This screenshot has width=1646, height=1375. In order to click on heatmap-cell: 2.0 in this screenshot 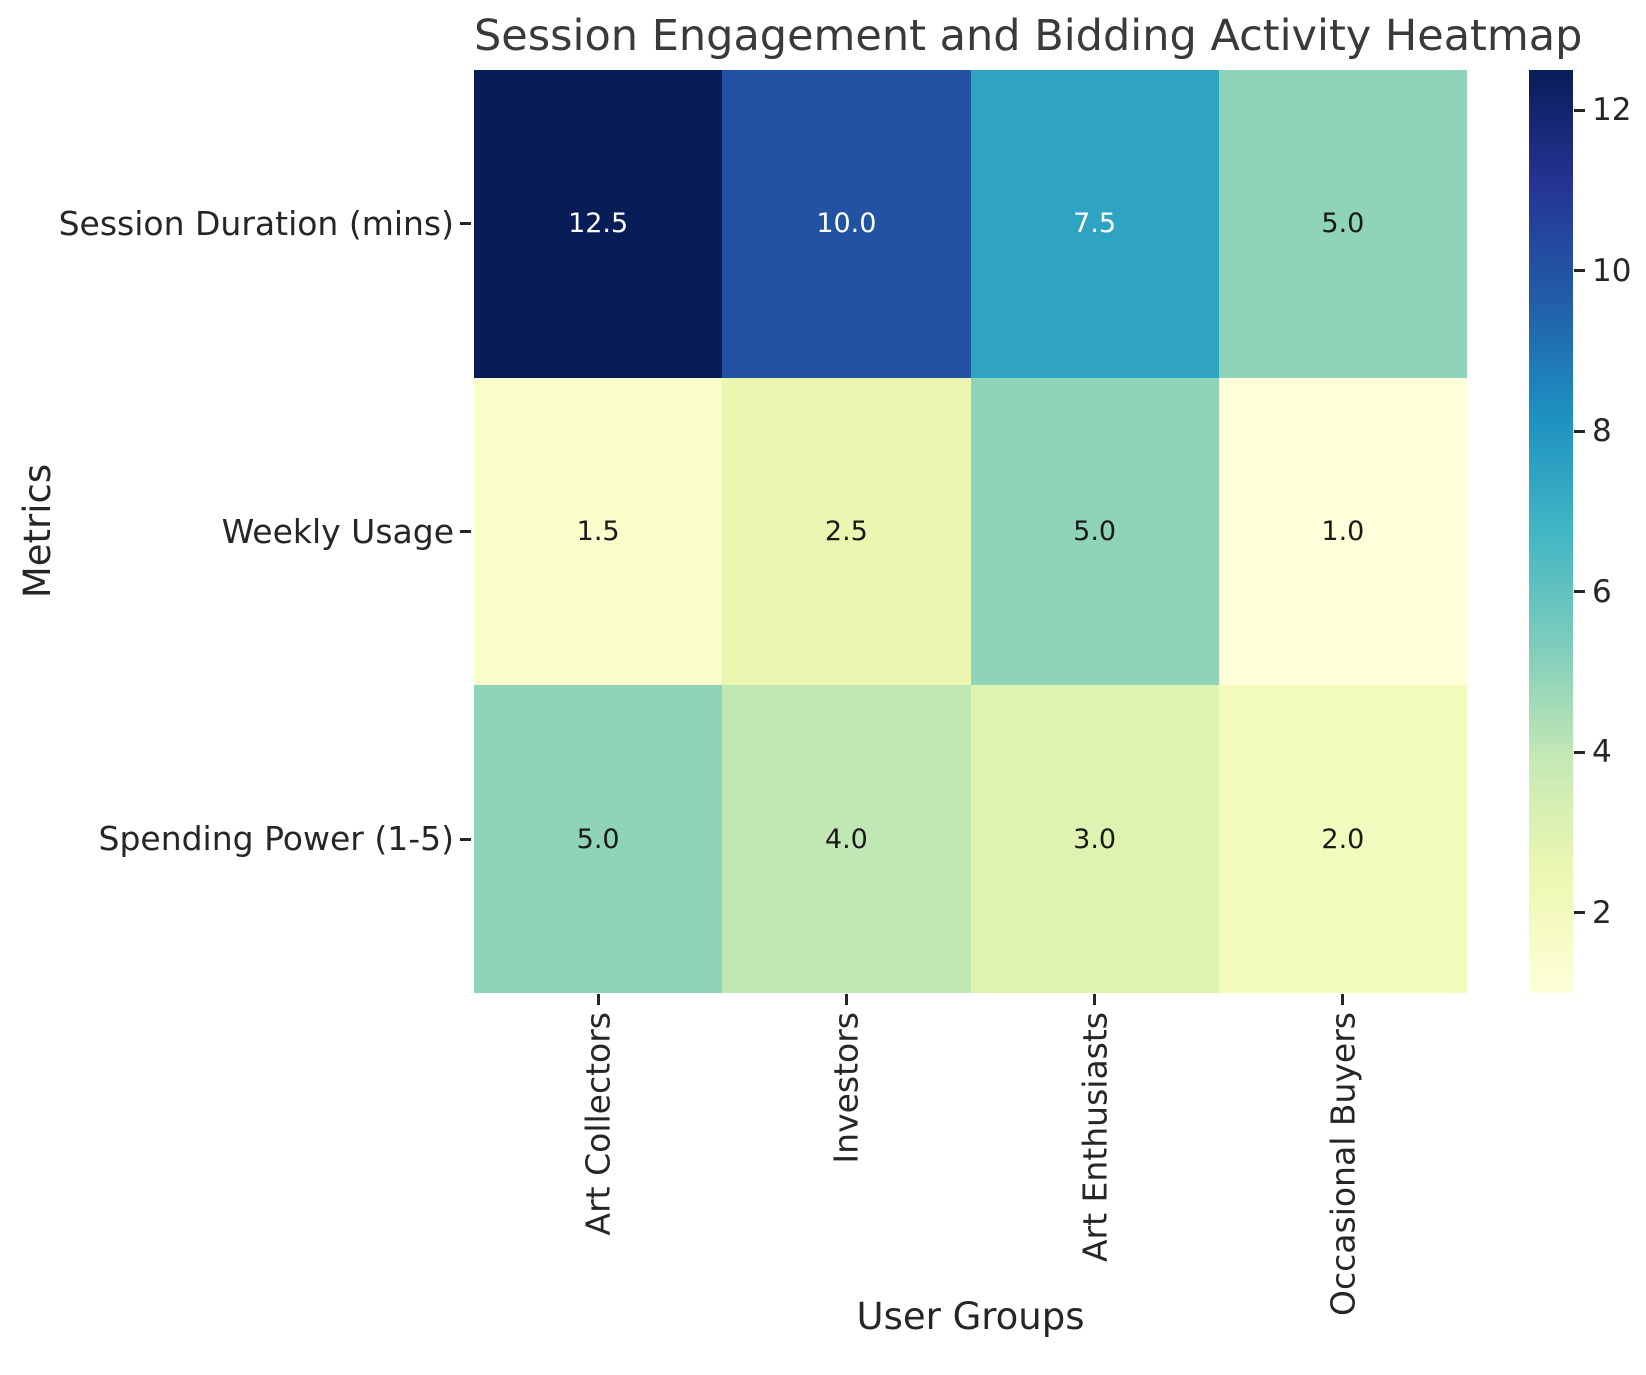, I will do `click(1342, 839)`.